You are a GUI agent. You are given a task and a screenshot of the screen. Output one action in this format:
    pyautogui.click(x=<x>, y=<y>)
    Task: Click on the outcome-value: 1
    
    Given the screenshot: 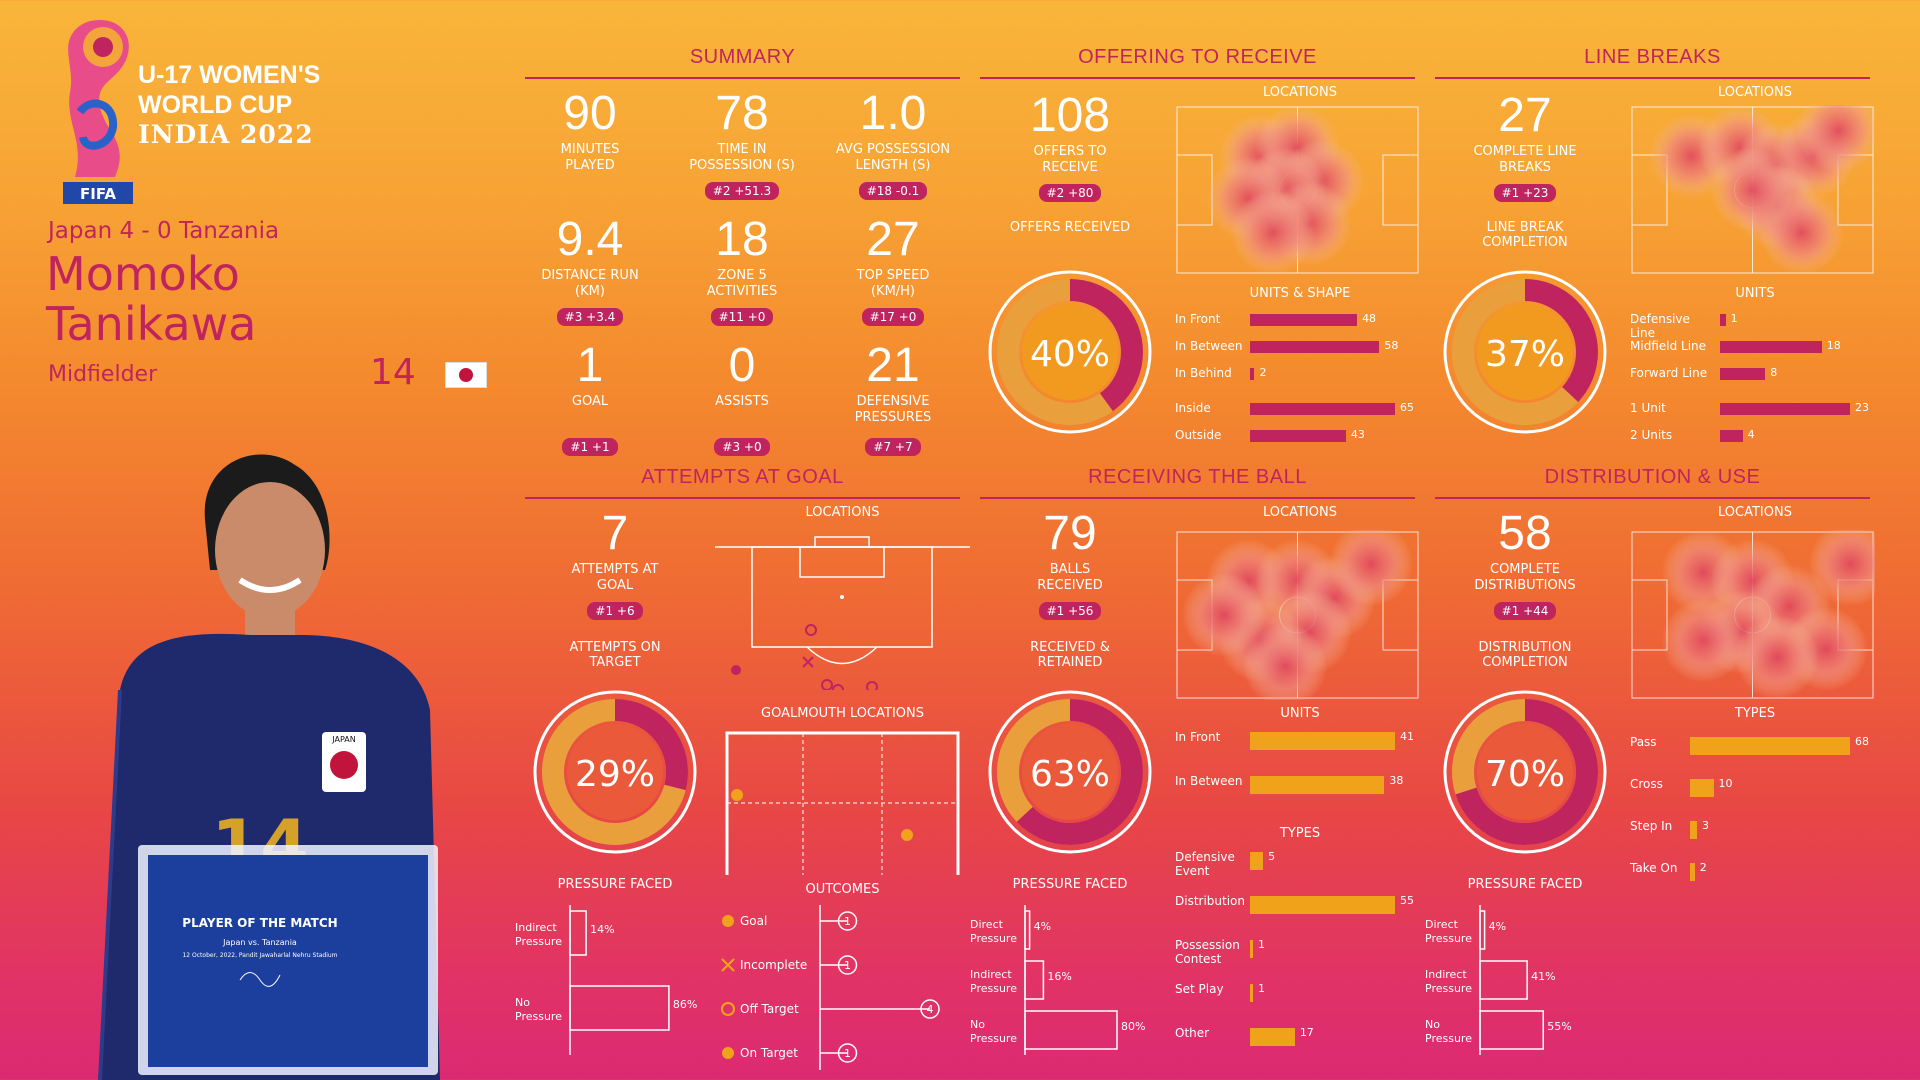 What is the action you would take?
    pyautogui.click(x=847, y=965)
    